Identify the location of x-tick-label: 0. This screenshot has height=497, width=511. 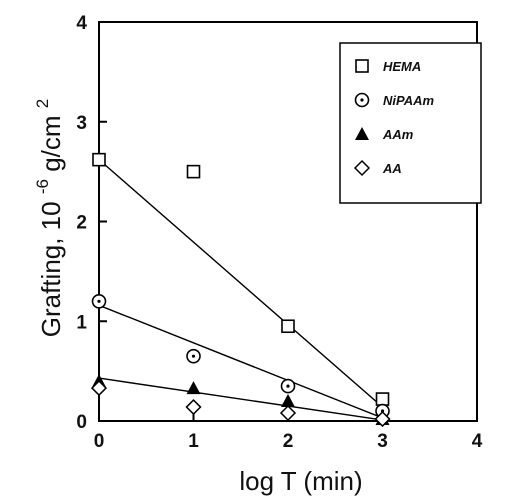
(99, 441).